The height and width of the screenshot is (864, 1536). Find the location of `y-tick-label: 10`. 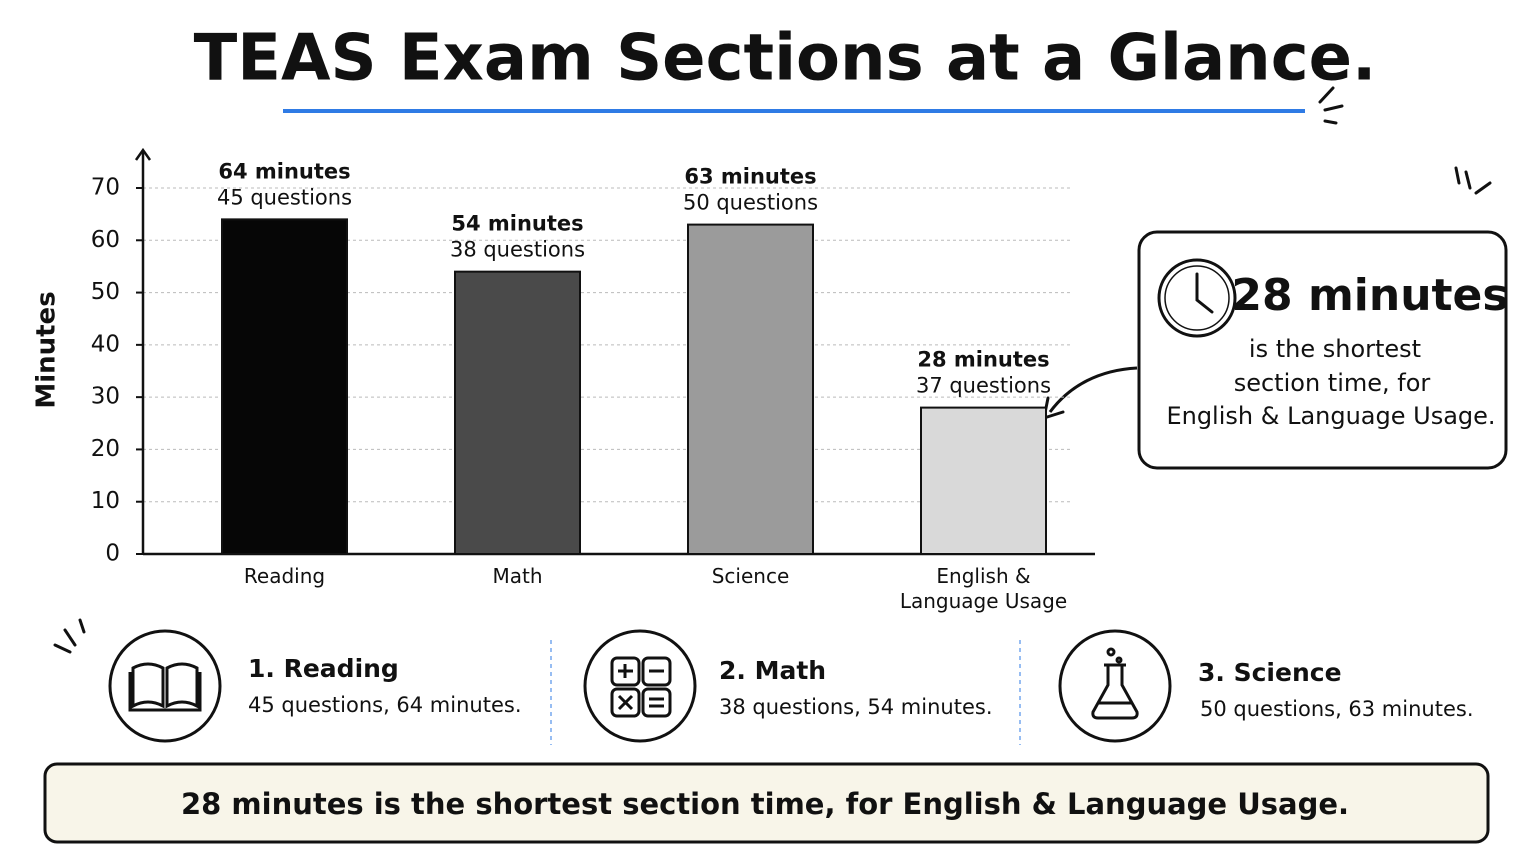

y-tick-label: 10 is located at coordinates (105, 501).